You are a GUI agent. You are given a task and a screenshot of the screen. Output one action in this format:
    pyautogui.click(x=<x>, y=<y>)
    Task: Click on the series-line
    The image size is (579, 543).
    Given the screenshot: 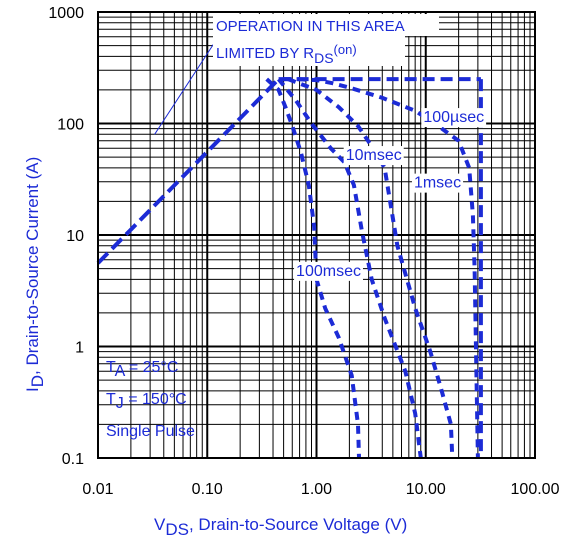 What is the action you would take?
    pyautogui.click(x=313, y=268)
    